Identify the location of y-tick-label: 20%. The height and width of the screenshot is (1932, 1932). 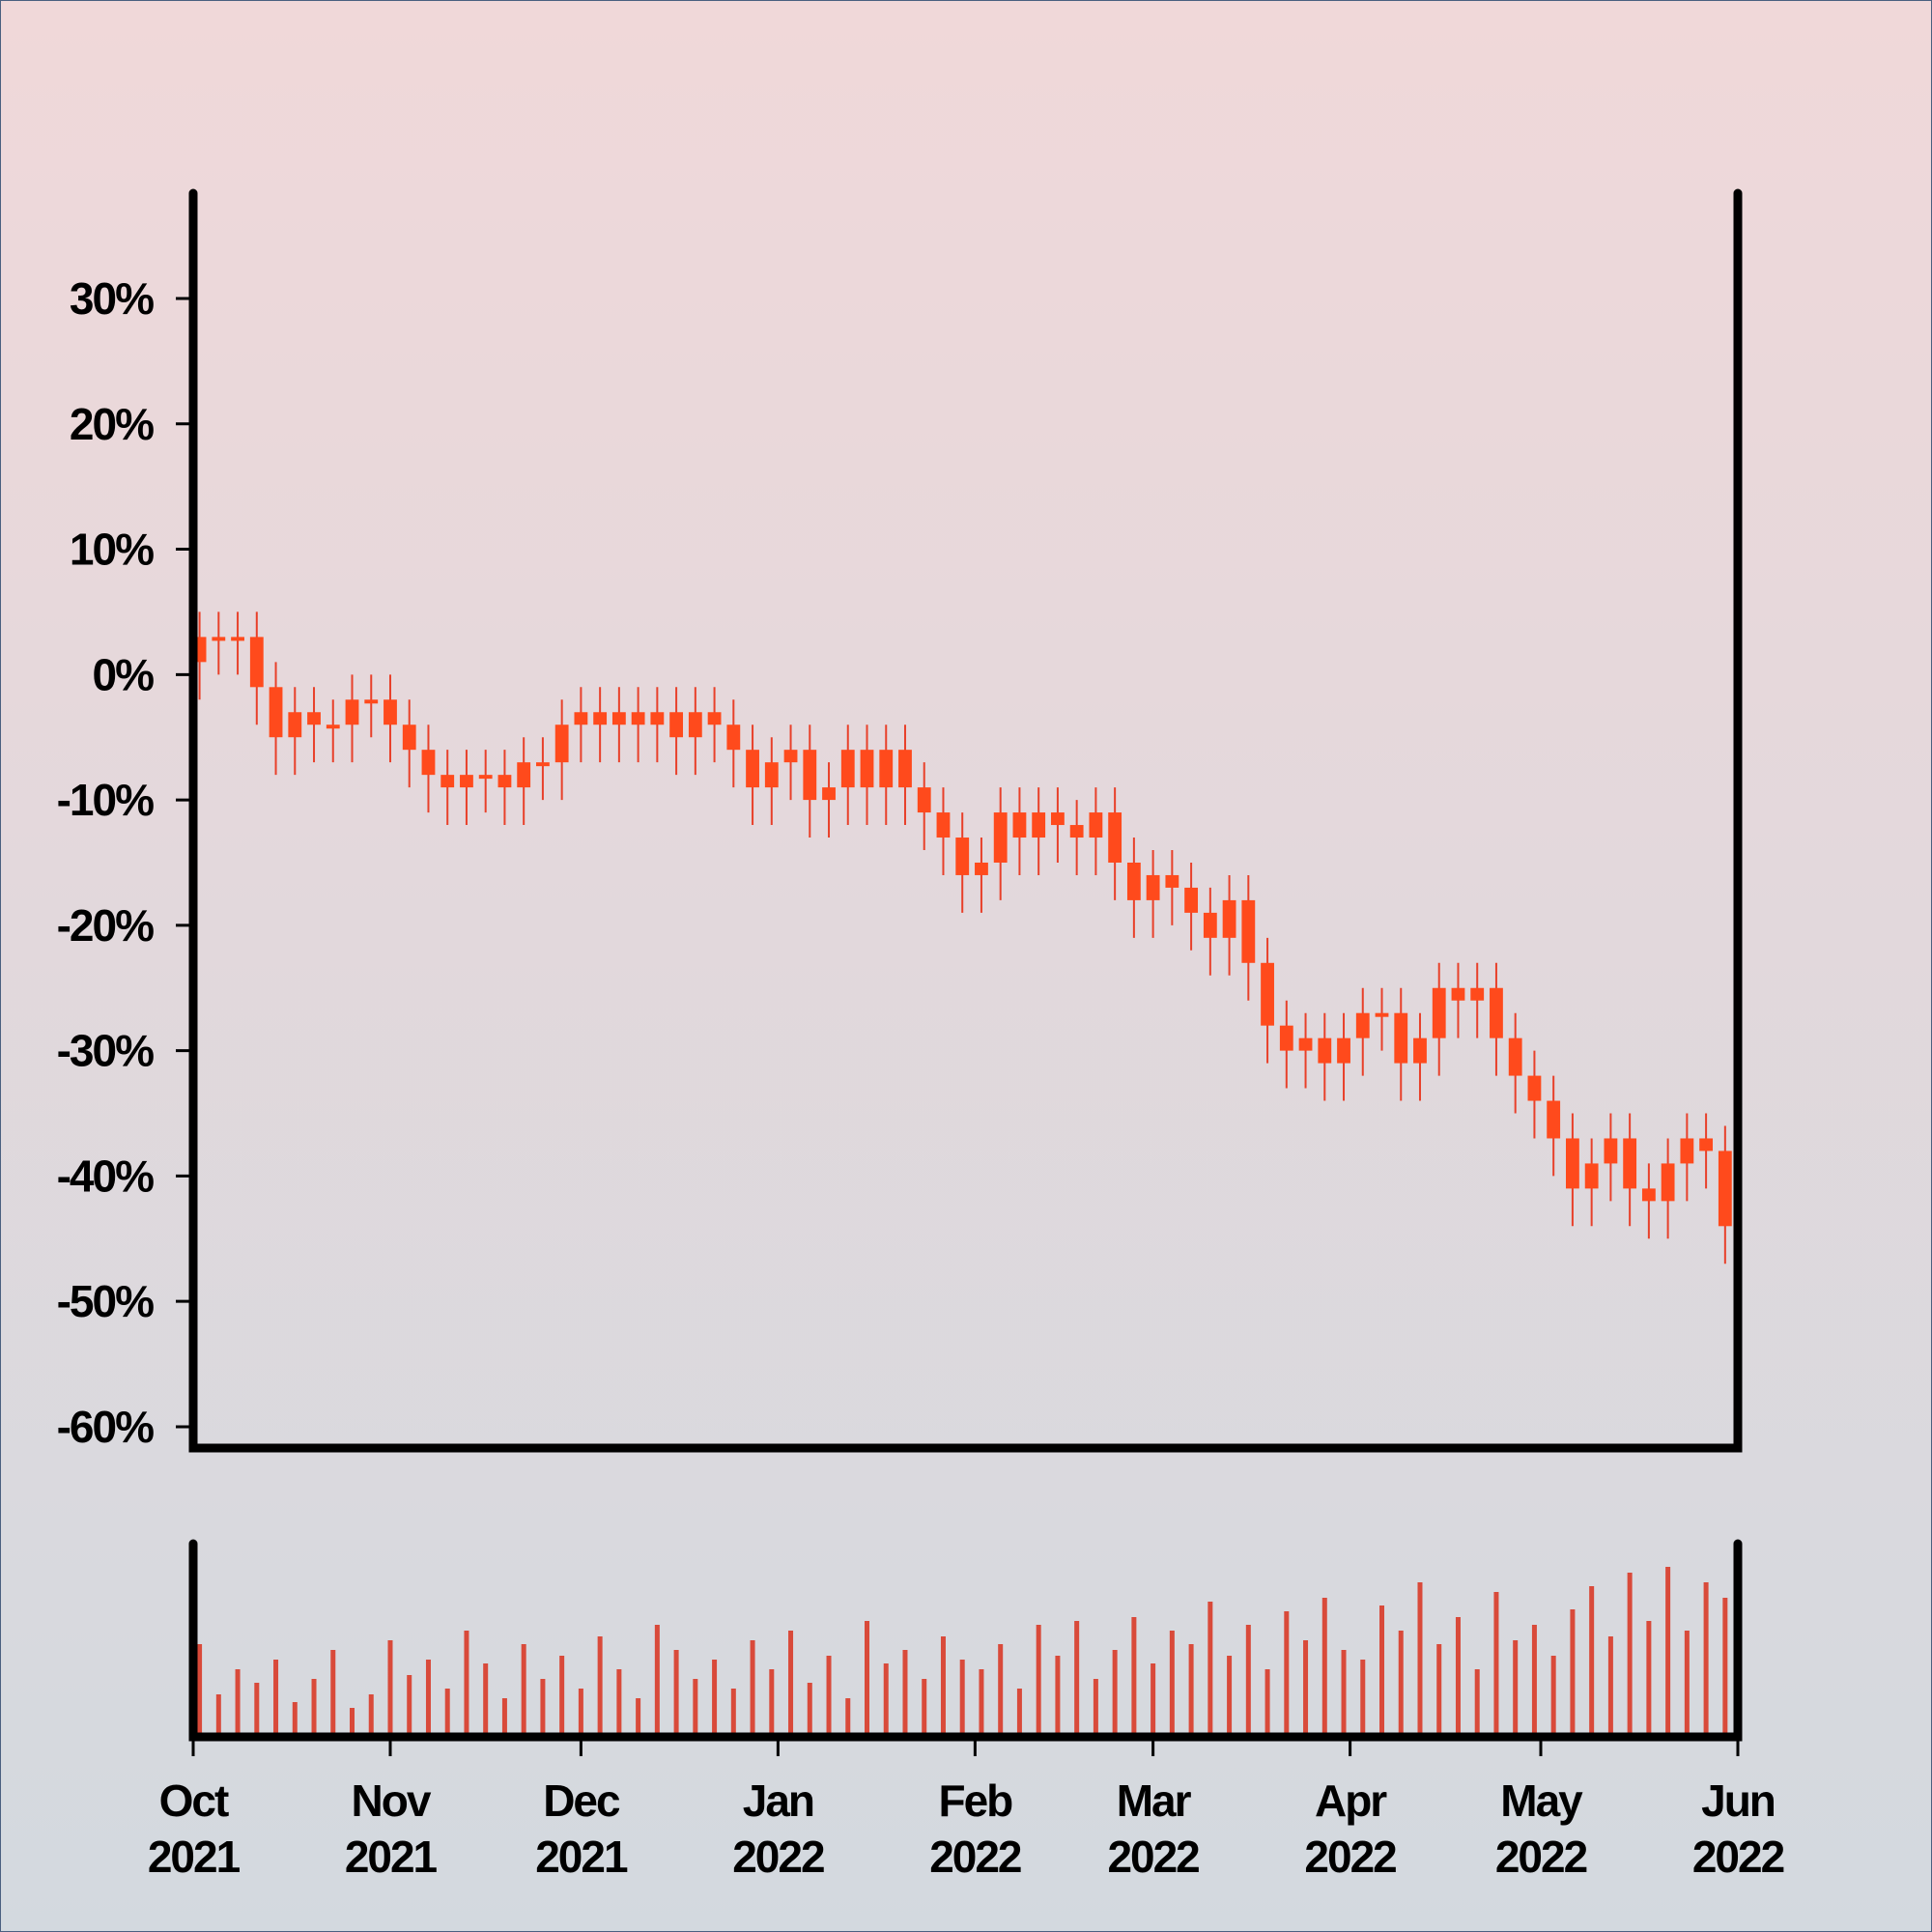
(112, 424).